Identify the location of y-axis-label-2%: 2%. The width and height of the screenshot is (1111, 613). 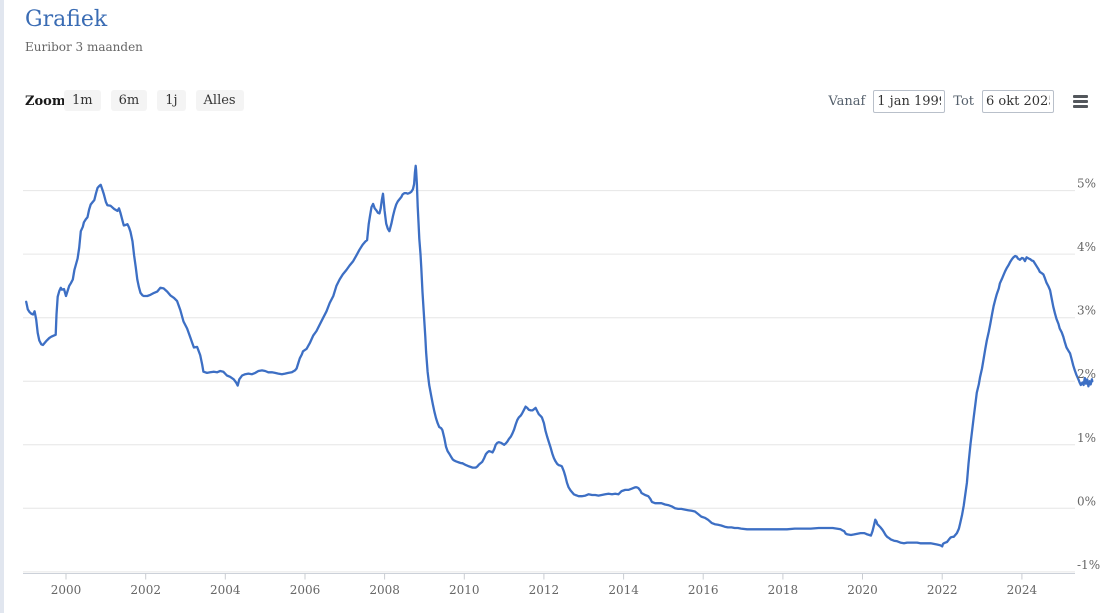
(1086, 374).